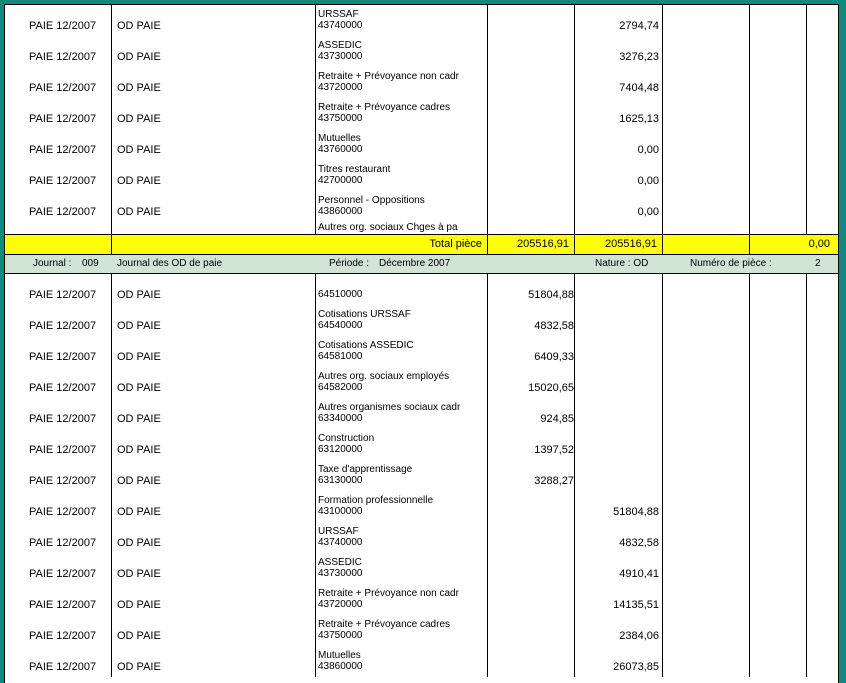  I want to click on debit-cell: 51804,88, so click(551, 295).